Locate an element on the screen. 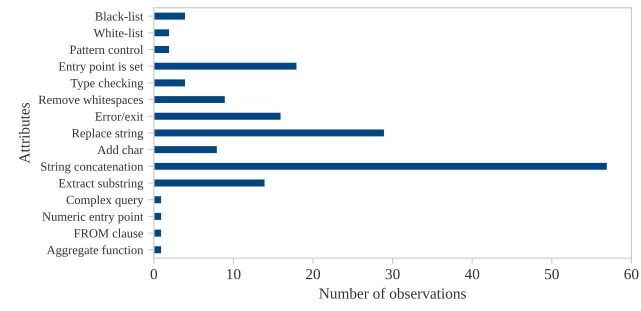 This screenshot has width=641, height=311. y-tick-label: Remove whitespaces is located at coordinates (90, 101).